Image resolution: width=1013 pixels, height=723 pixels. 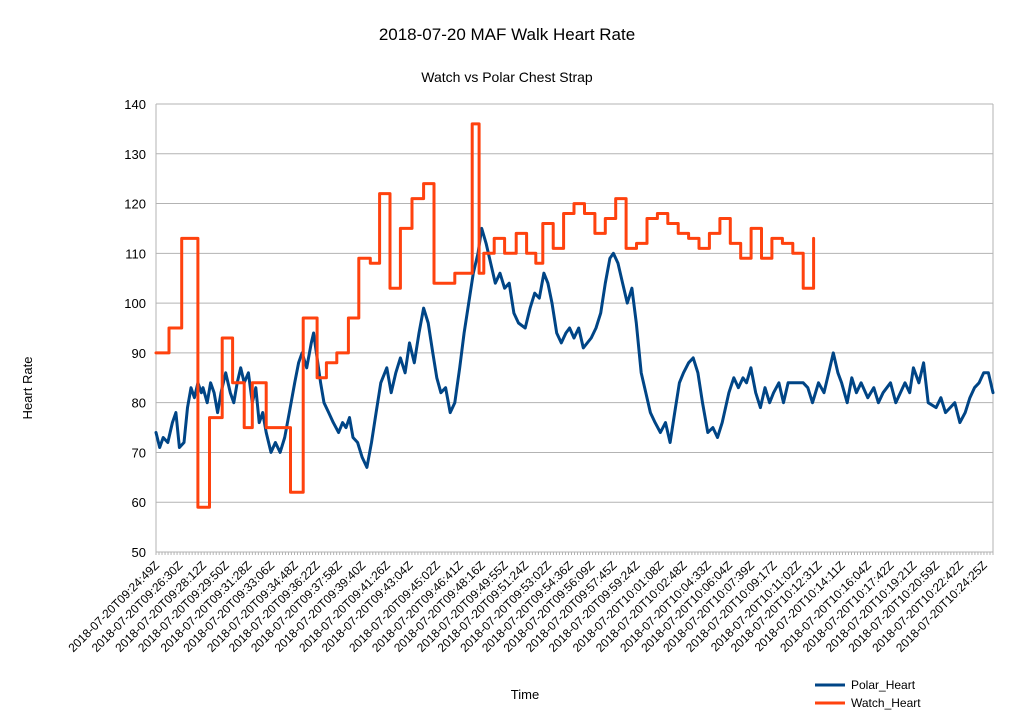 What do you see at coordinates (135, 204) in the screenshot?
I see `y-tick-label: 120` at bounding box center [135, 204].